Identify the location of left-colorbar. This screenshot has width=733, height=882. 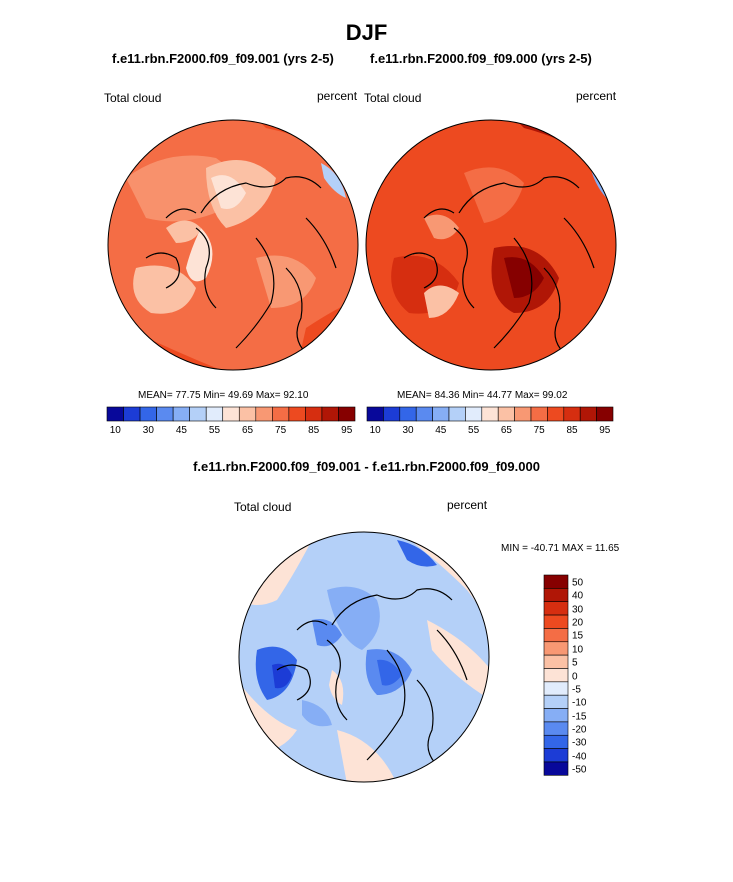
(231, 414).